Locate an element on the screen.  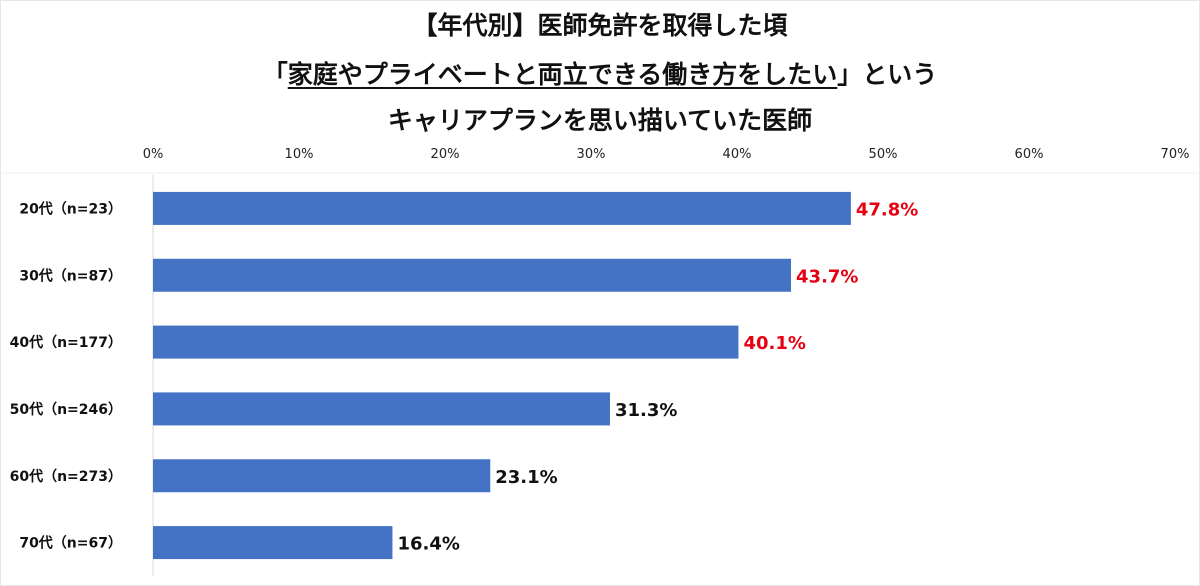
title-suffix: 」という is located at coordinates (887, 74).